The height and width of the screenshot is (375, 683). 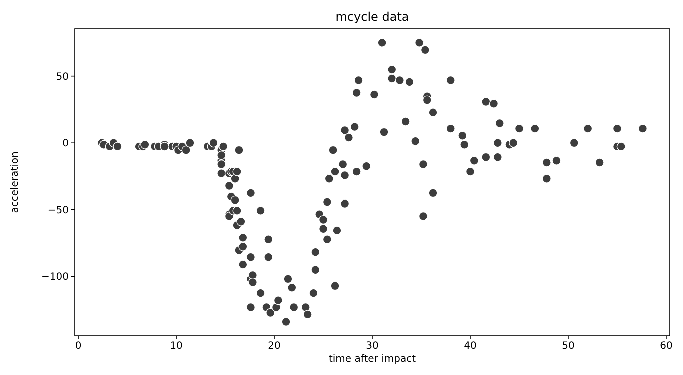 What do you see at coordinates (372, 359) in the screenshot?
I see `x-axis-title: time after impact` at bounding box center [372, 359].